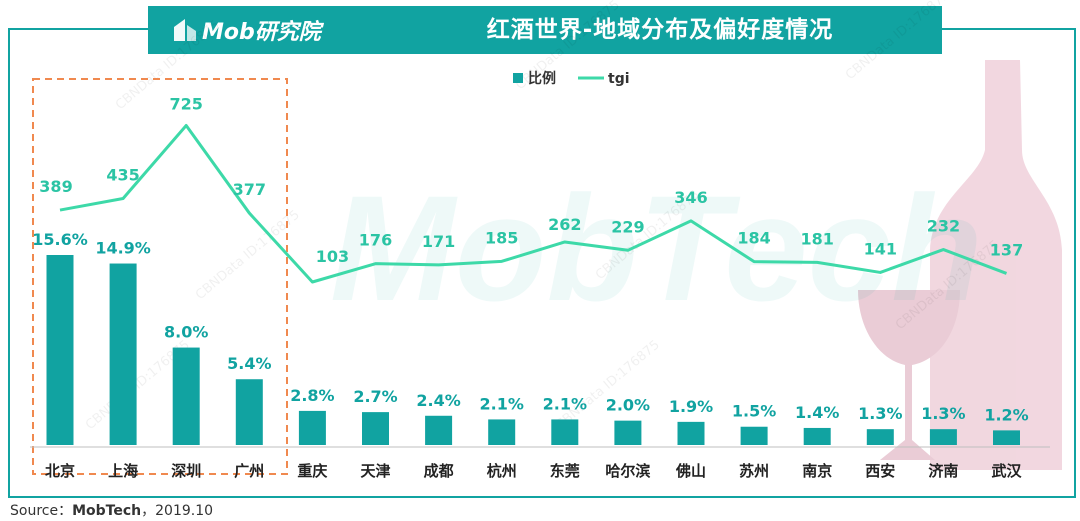  What do you see at coordinates (754, 471) in the screenshot?
I see `x-tick-label: 苏州` at bounding box center [754, 471].